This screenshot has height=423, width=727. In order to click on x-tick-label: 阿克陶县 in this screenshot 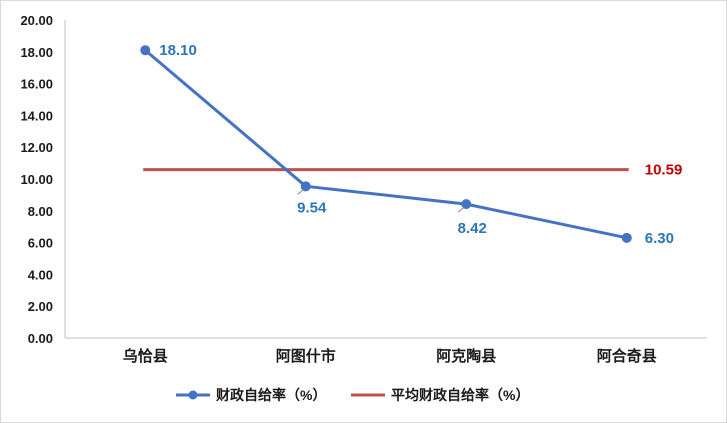, I will do `click(466, 356)`.